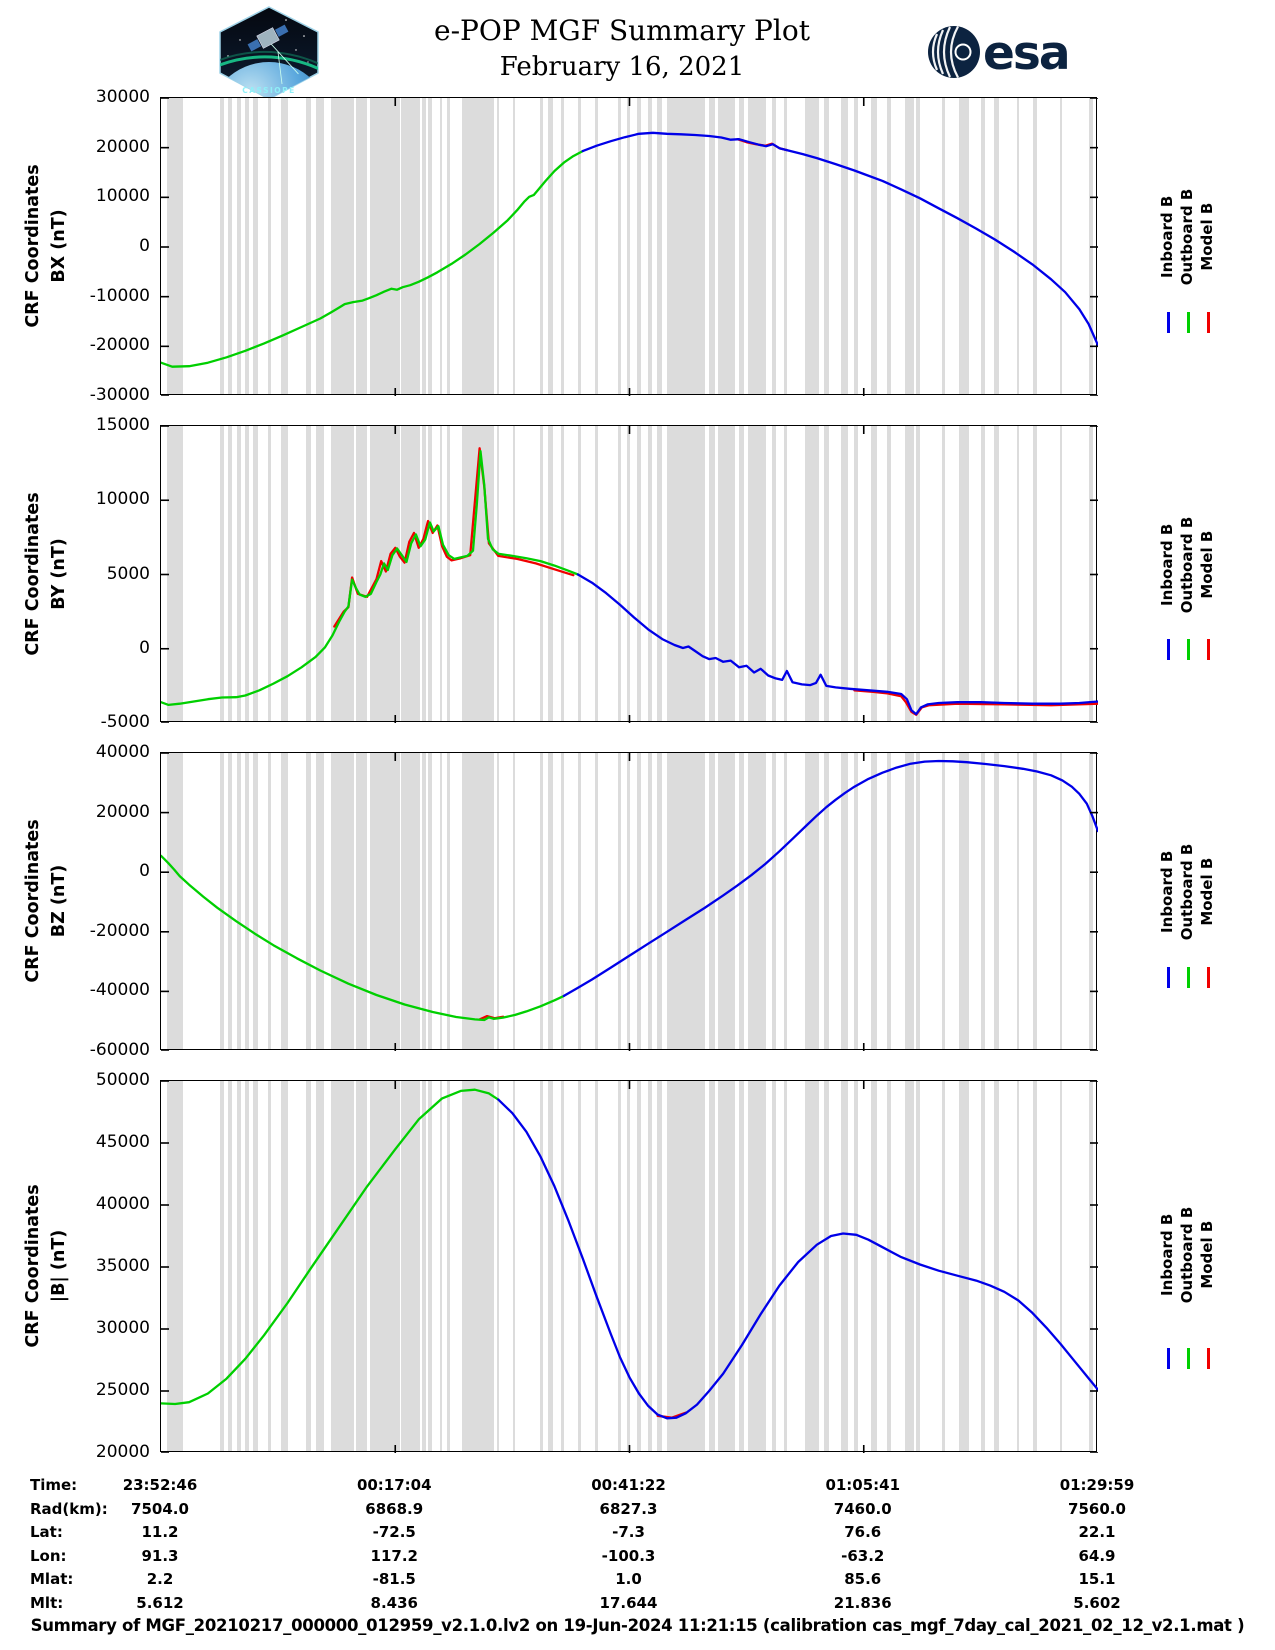 This screenshot has width=1275, height=1650. Describe the element at coordinates (269, 53) in the screenshot. I see `cassiope-mission-patch-logo: CASSIOPE` at that location.